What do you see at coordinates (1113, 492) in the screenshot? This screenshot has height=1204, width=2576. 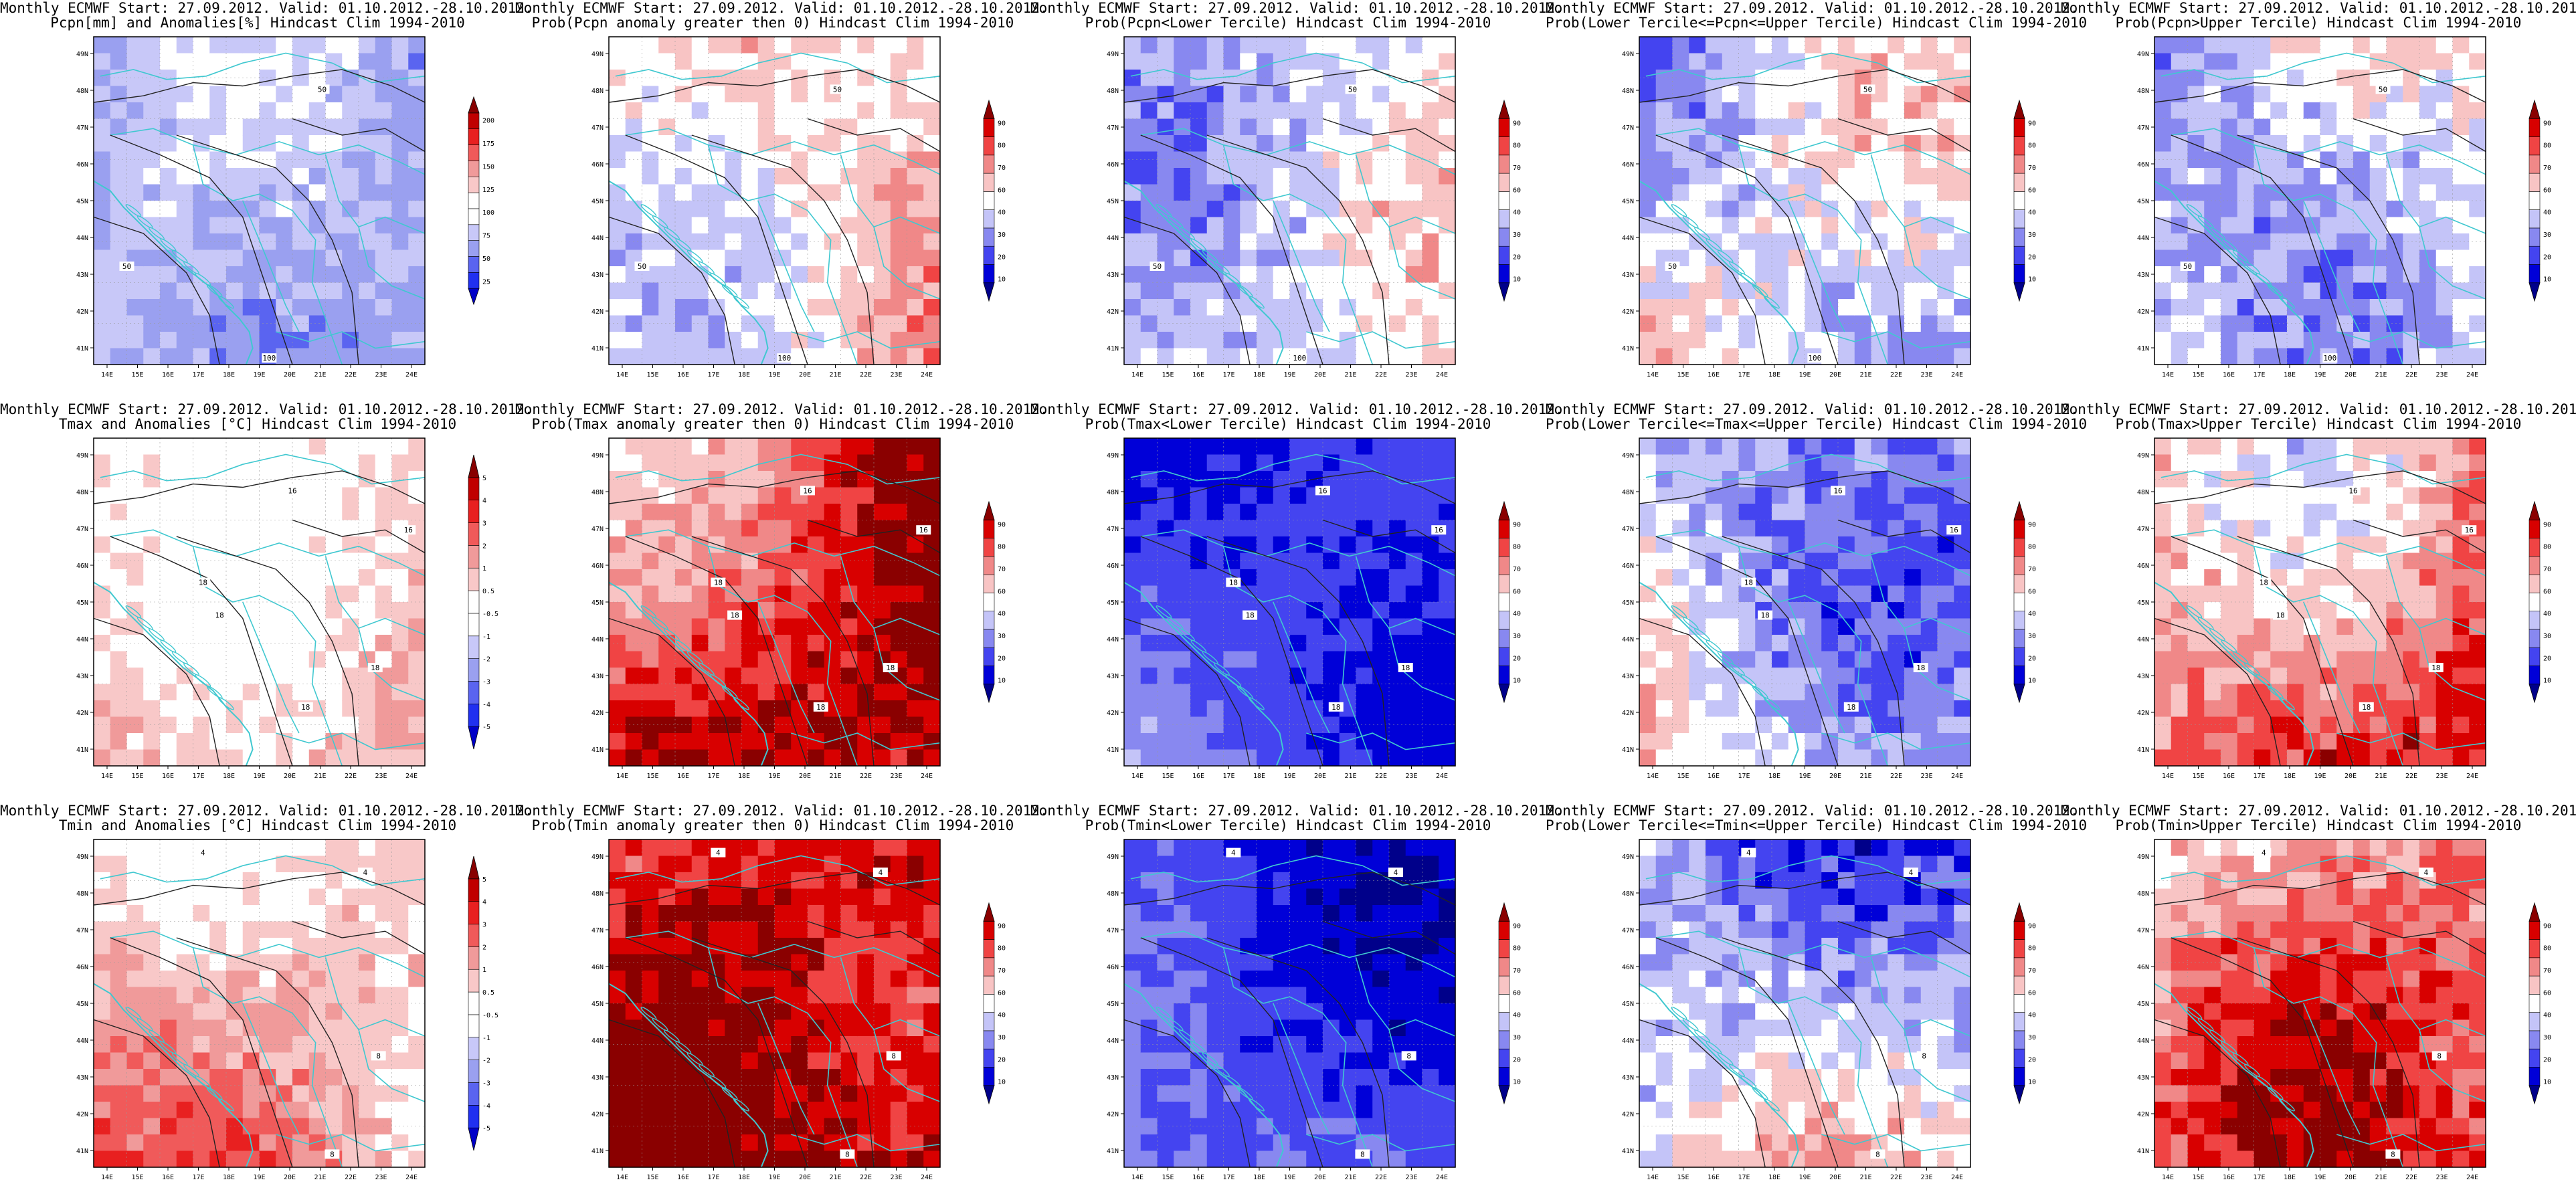 I see `lat-tick-label: 48N` at bounding box center [1113, 492].